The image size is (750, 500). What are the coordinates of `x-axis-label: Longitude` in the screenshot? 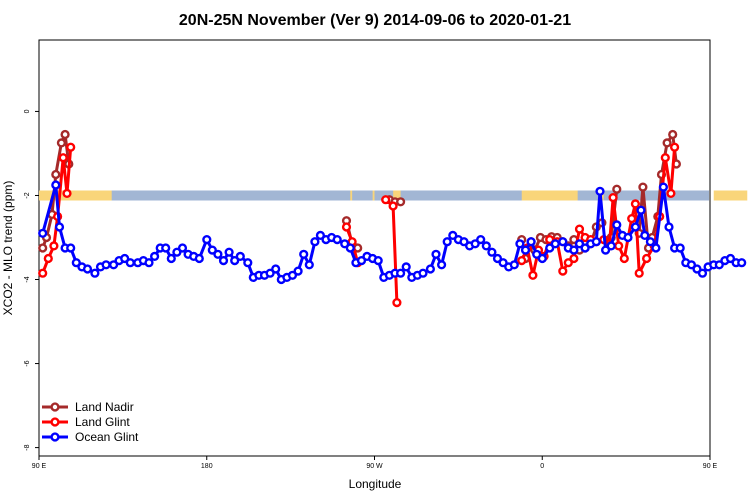 It's located at (375, 484).